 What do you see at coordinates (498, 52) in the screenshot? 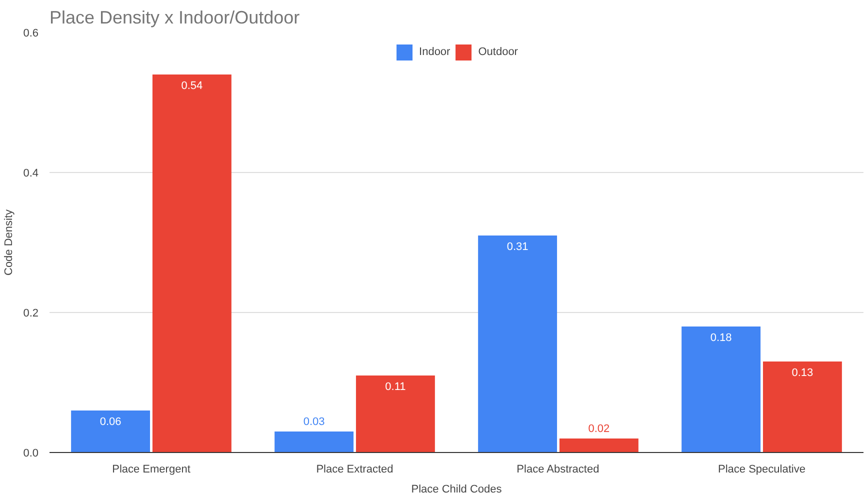
I see `legend-label: Outdoor` at bounding box center [498, 52].